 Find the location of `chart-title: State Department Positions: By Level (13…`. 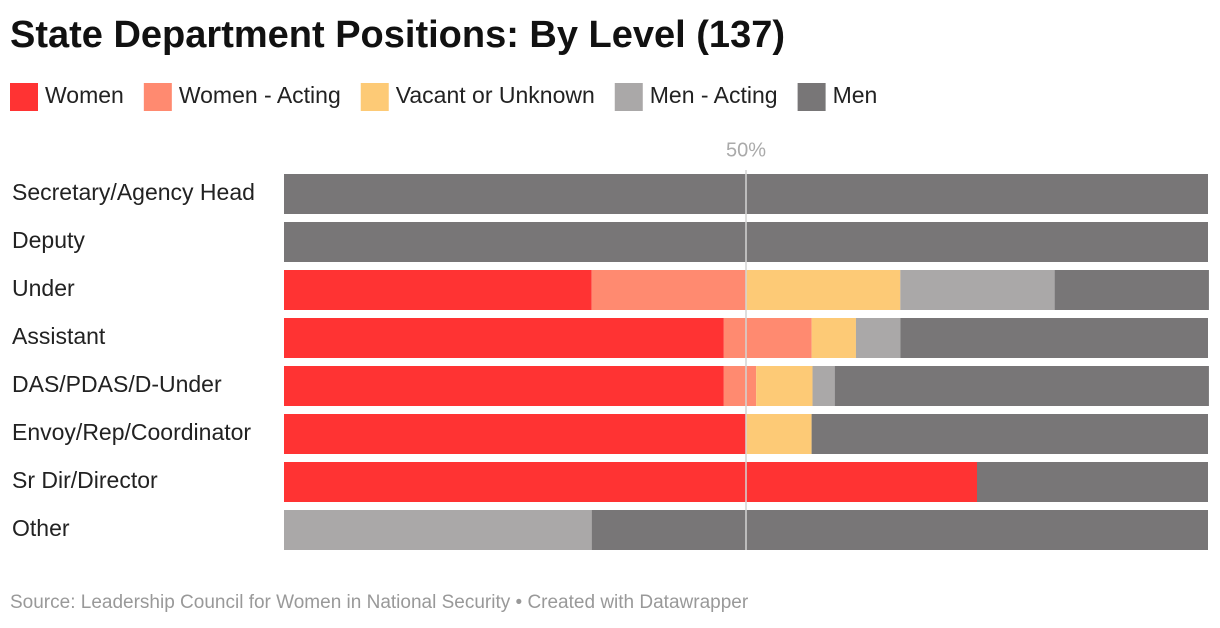

chart-title: State Department Positions: By Level (13… is located at coordinates (397, 35).